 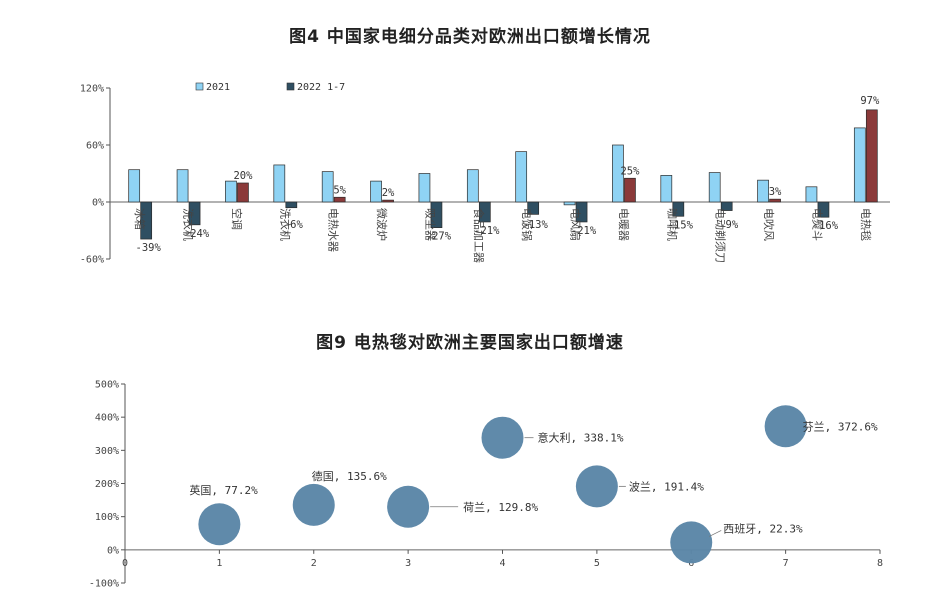 I want to click on bubble-label: 波兰, 191.4%, so click(x=666, y=486).